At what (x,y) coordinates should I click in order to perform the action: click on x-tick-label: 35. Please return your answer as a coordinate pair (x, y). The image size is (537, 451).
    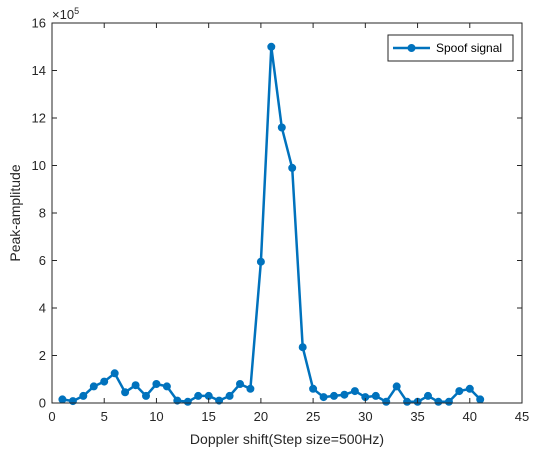
    Looking at the image, I should click on (417, 416).